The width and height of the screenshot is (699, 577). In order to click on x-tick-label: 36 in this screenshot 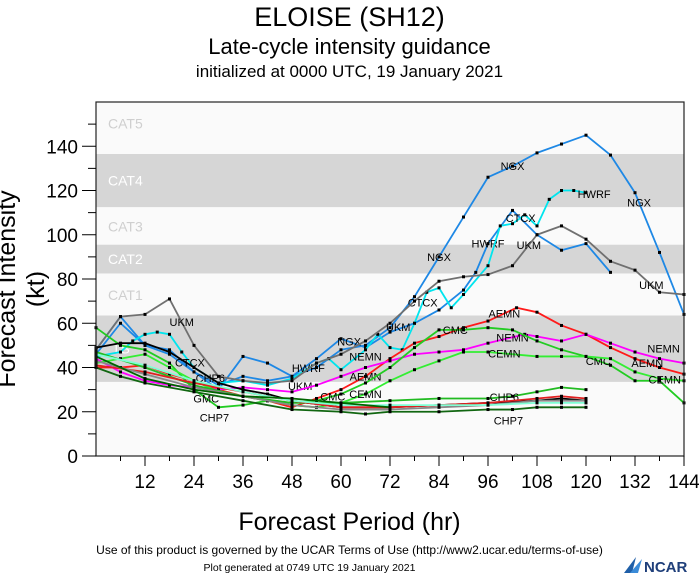, I will do `click(242, 482)`.